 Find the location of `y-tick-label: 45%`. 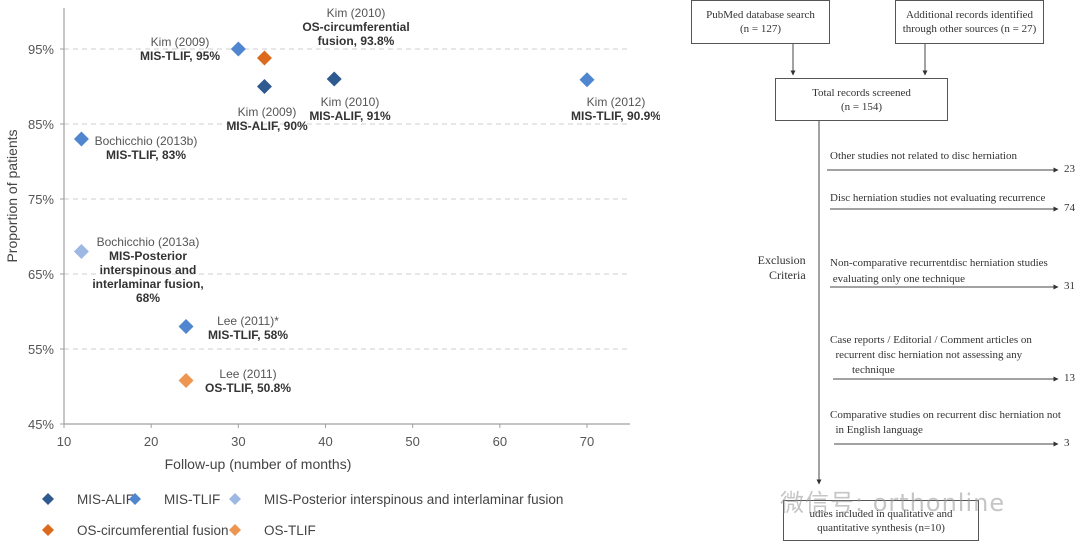

y-tick-label: 45% is located at coordinates (41, 424).